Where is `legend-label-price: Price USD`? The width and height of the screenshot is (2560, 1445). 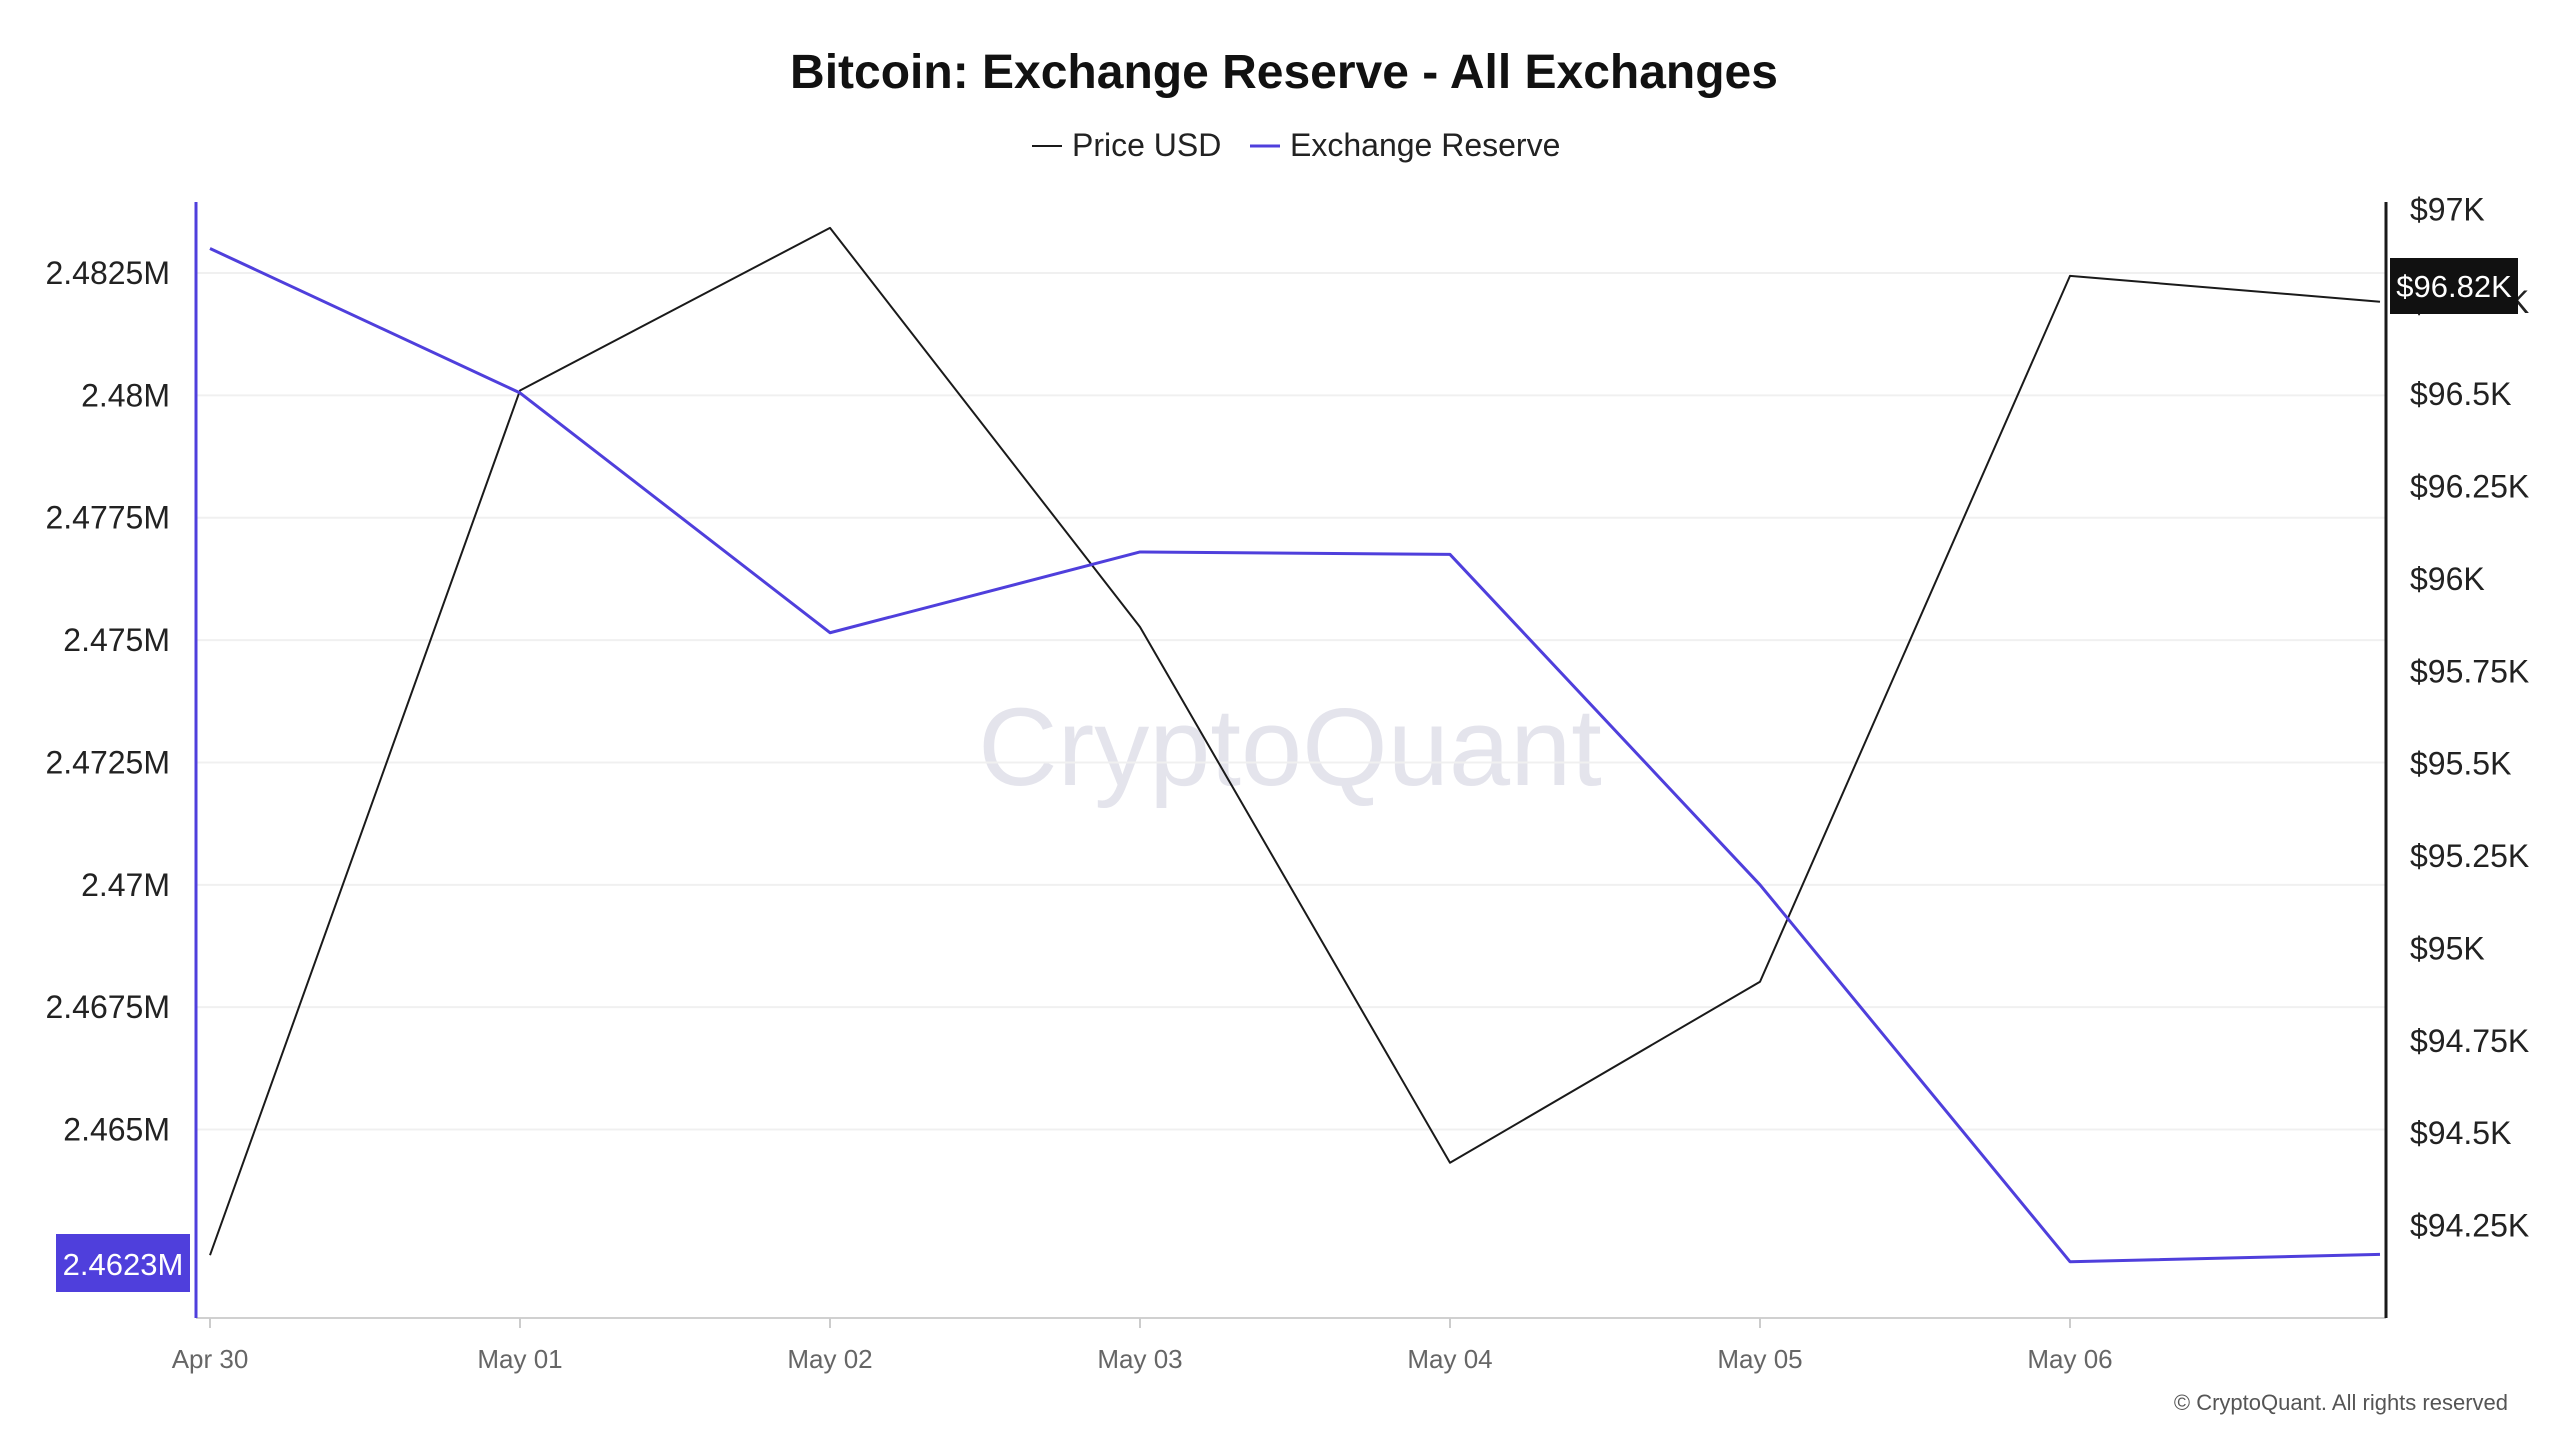
legend-label-price: Price USD is located at coordinates (1146, 145).